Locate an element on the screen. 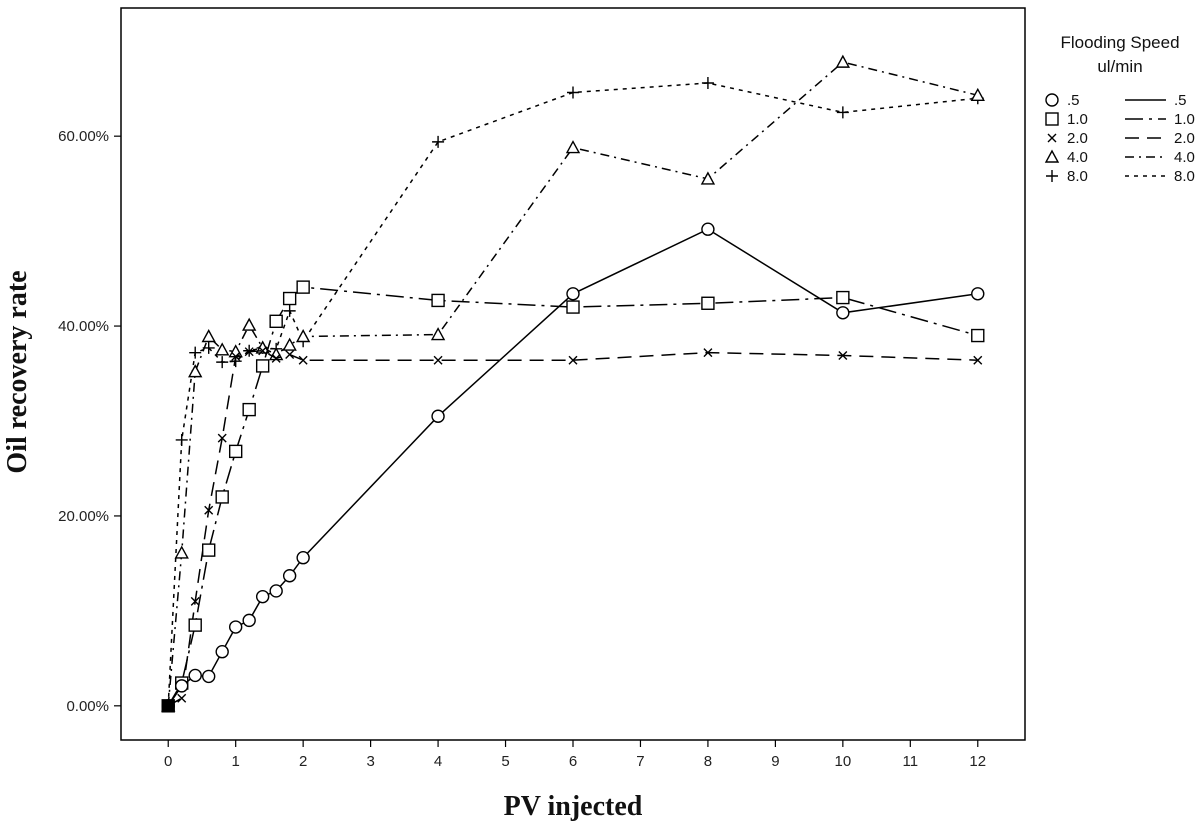  x-axis-title: PV injected is located at coordinates (573, 806).